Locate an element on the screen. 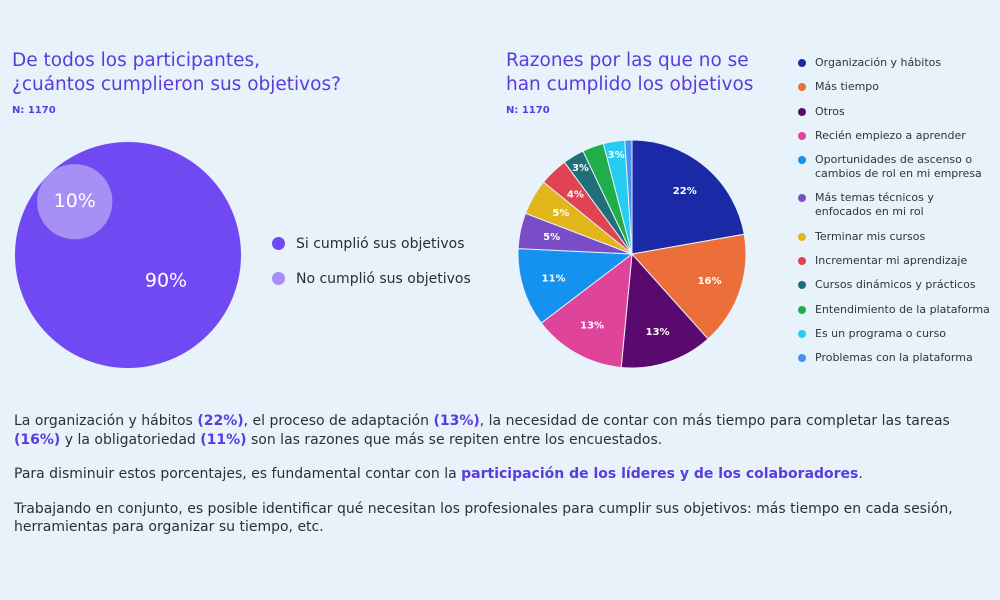 The height and width of the screenshot is (600, 1000). legend-item: Más temas técnicos y enfocados en mi rol is located at coordinates (895, 205).